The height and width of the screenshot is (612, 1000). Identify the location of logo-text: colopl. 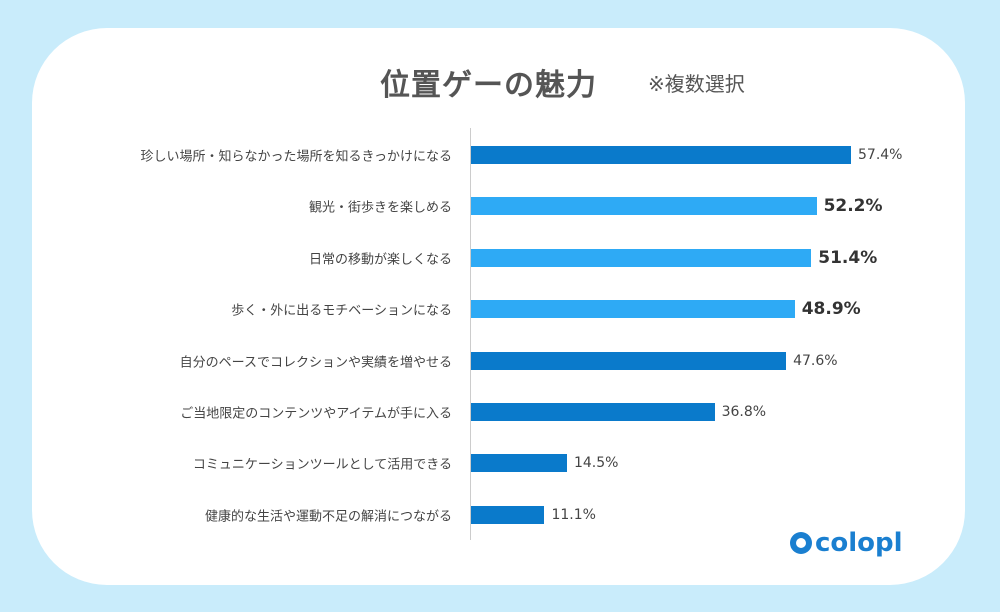
(859, 543).